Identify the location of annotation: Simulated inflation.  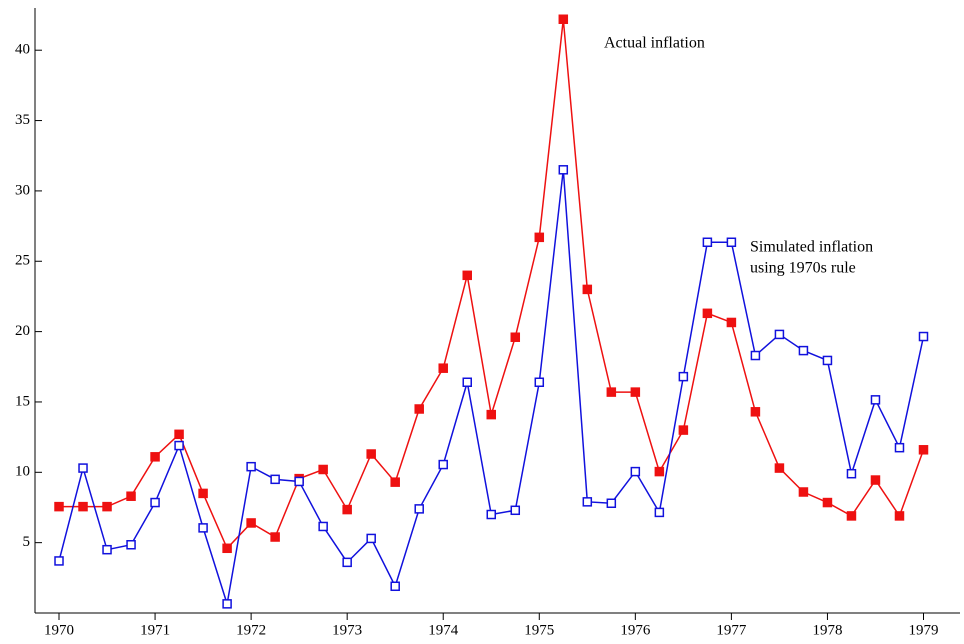
(811, 247).